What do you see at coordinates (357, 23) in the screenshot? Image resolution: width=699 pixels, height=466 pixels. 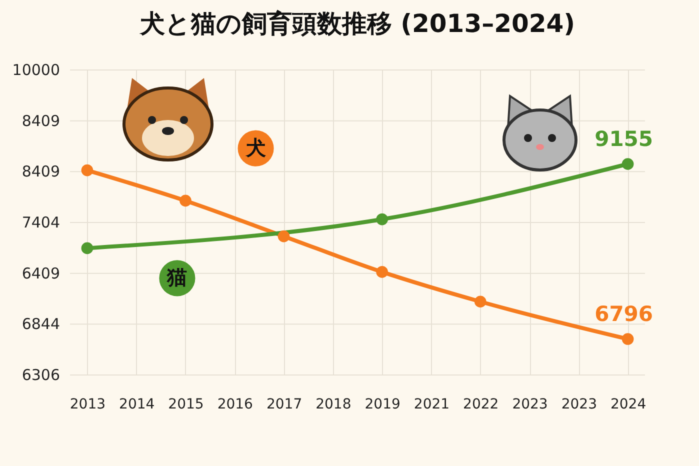 I see `chart-title: 犬と猫の飼育頭数推移 (2013–2024)` at bounding box center [357, 23].